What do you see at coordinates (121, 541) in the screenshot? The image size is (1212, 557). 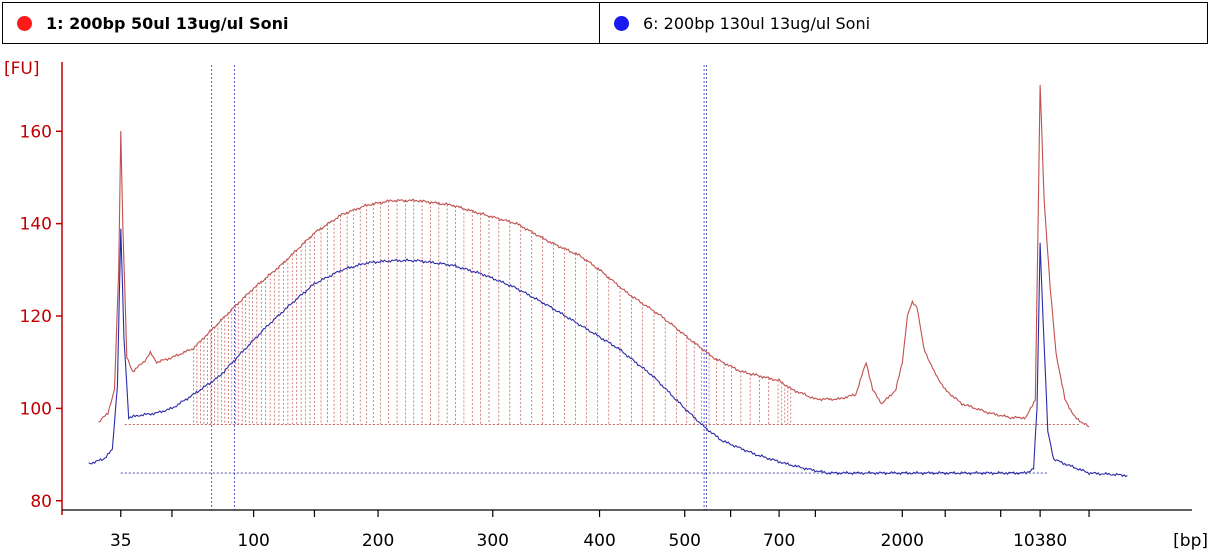 I see `x-tick-label: 35` at bounding box center [121, 541].